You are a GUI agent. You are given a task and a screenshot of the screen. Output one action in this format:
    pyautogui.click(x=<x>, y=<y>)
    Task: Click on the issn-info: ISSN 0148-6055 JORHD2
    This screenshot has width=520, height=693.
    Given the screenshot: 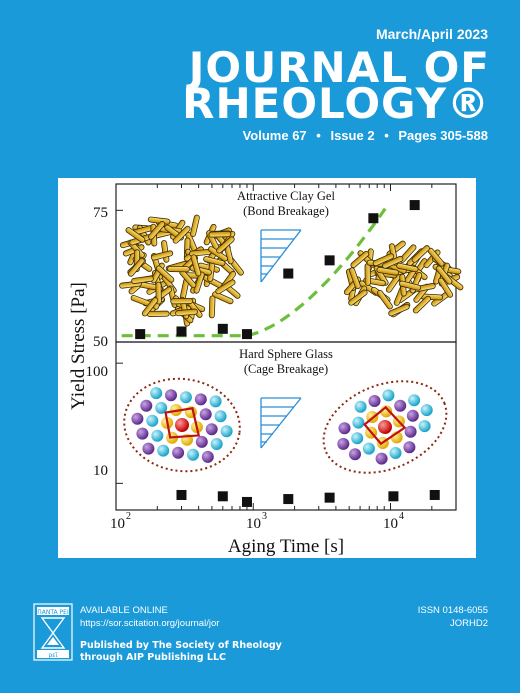 What is the action you would take?
    pyautogui.click(x=453, y=617)
    